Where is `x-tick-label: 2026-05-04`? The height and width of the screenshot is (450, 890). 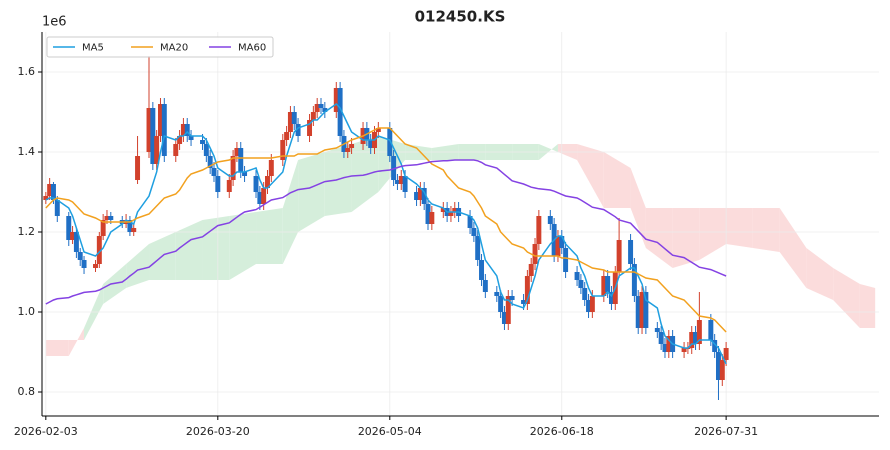
x-tick-label: 2026-05-04 is located at coordinates (390, 431).